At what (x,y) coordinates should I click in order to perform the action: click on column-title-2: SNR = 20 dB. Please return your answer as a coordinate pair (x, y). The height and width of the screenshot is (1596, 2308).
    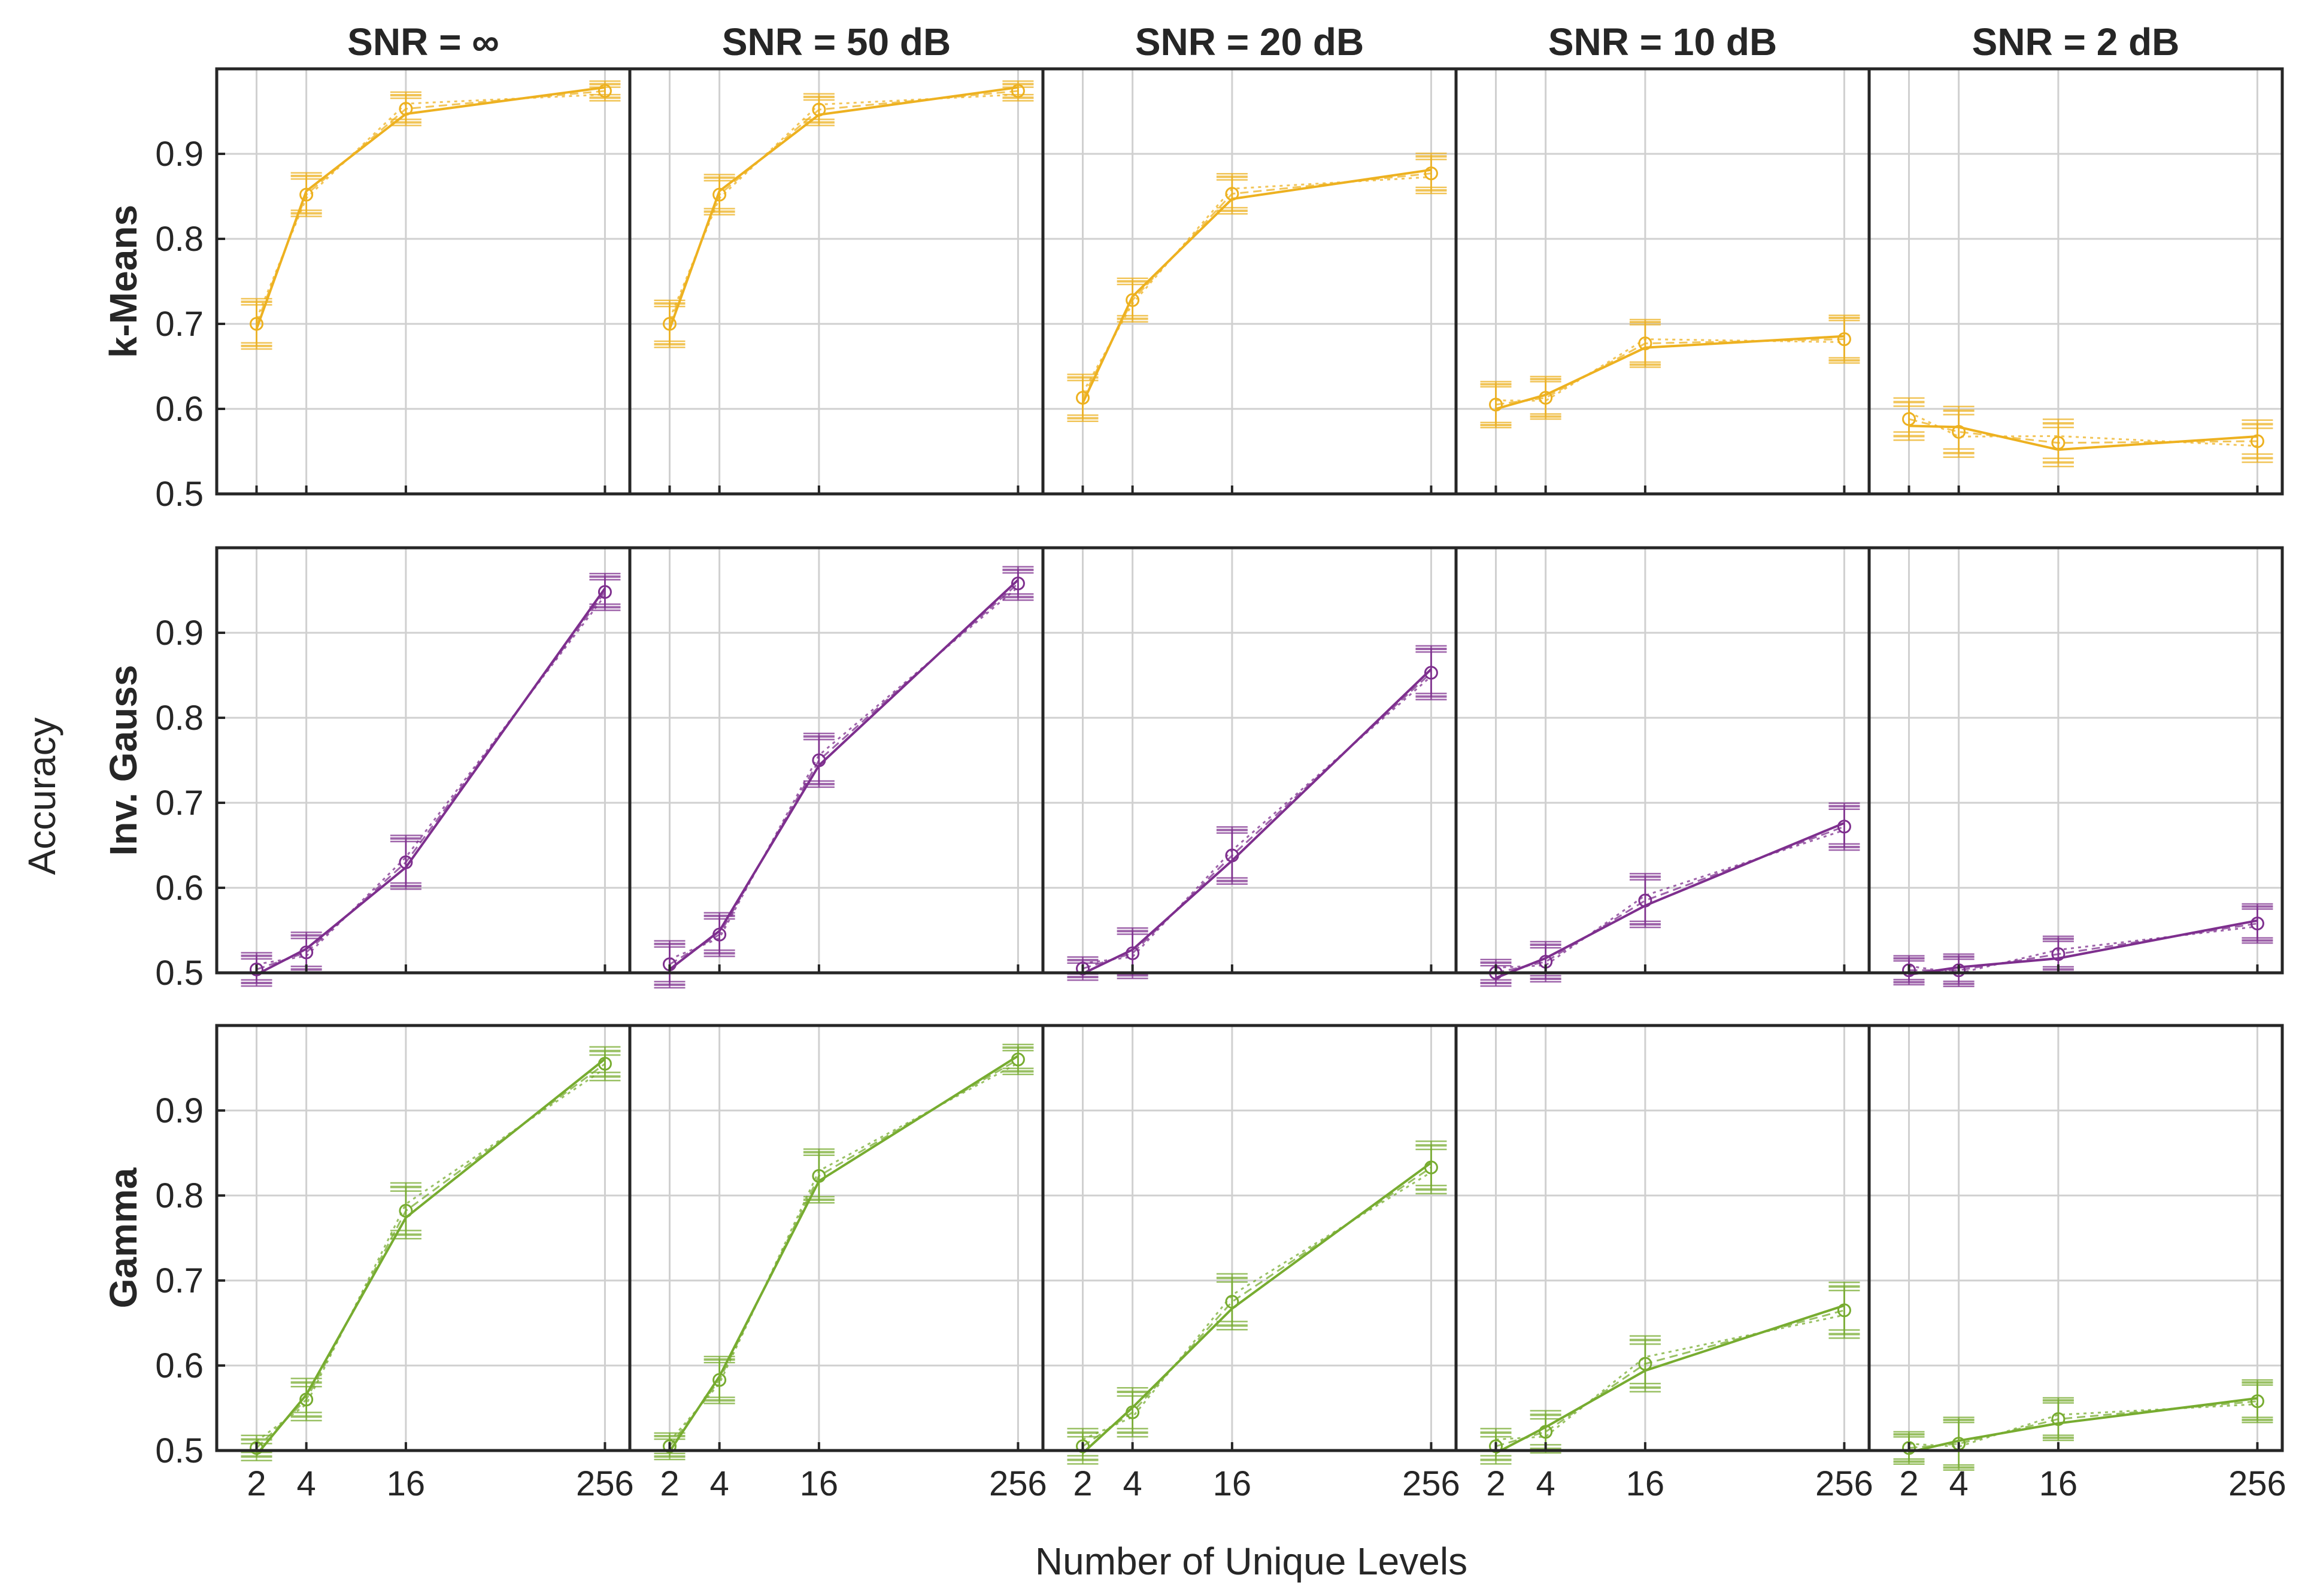
    Looking at the image, I should click on (1249, 41).